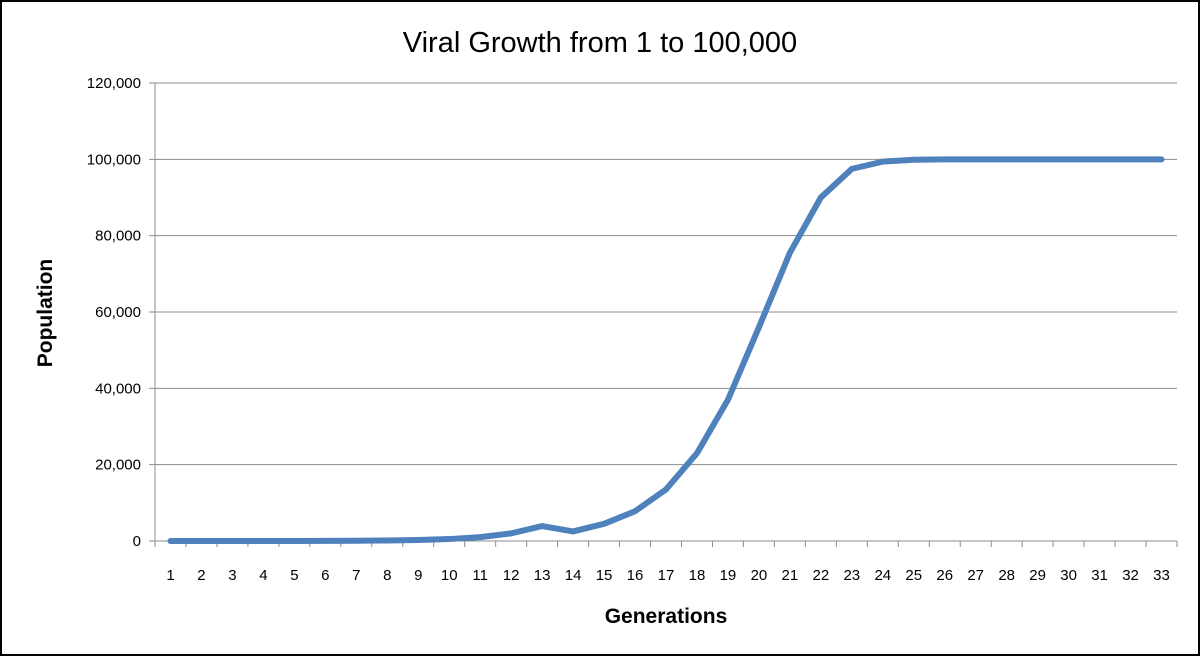 The image size is (1200, 656). What do you see at coordinates (449, 575) in the screenshot?
I see `x-tick-label: 10` at bounding box center [449, 575].